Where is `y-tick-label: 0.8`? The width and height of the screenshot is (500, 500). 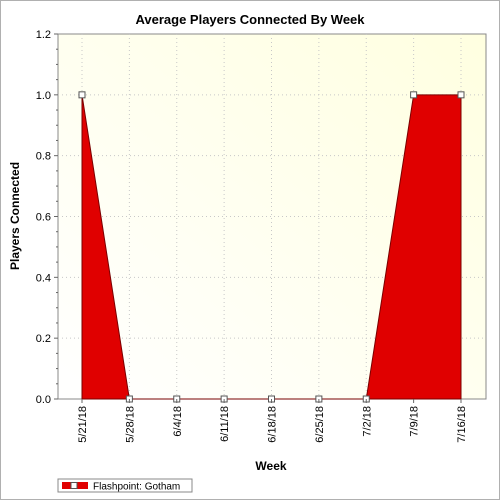 y-tick-label: 0.8 is located at coordinates (43, 157).